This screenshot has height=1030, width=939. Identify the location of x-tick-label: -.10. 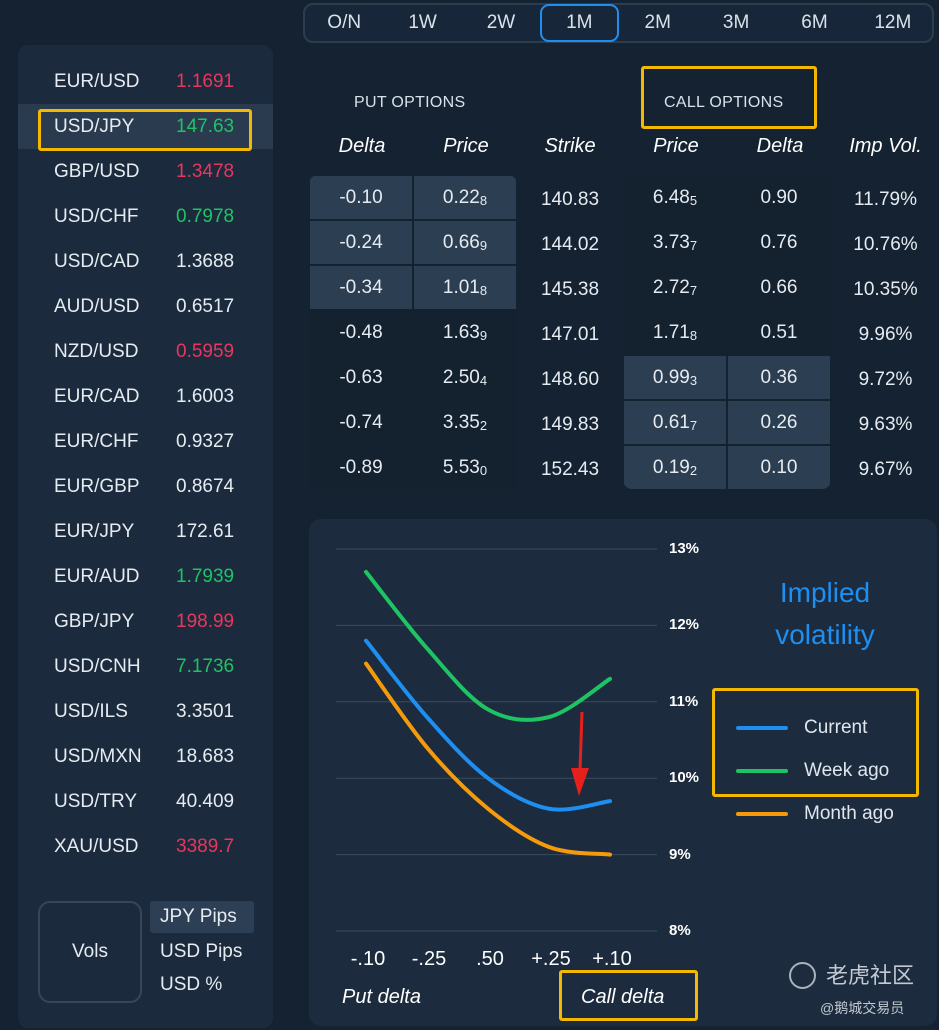
(368, 959).